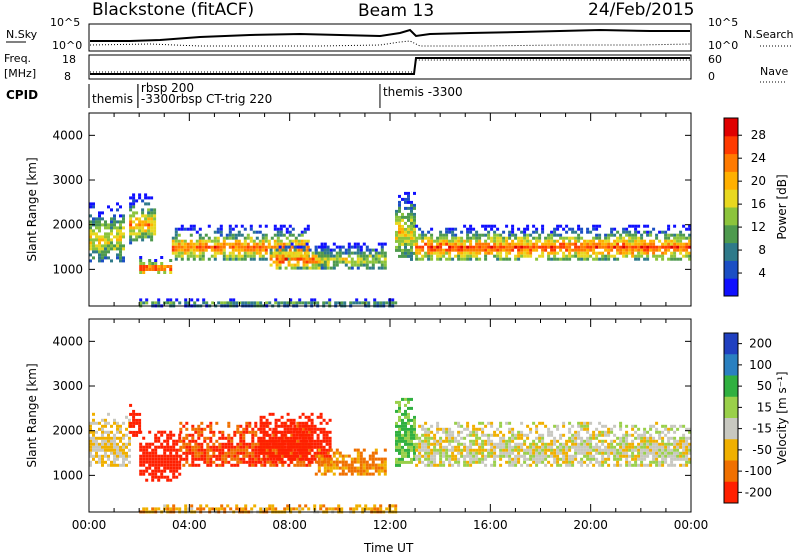 This screenshot has height=554, width=800. Describe the element at coordinates (758, 227) in the screenshot. I see `colorbar-tick-label: 12` at that location.